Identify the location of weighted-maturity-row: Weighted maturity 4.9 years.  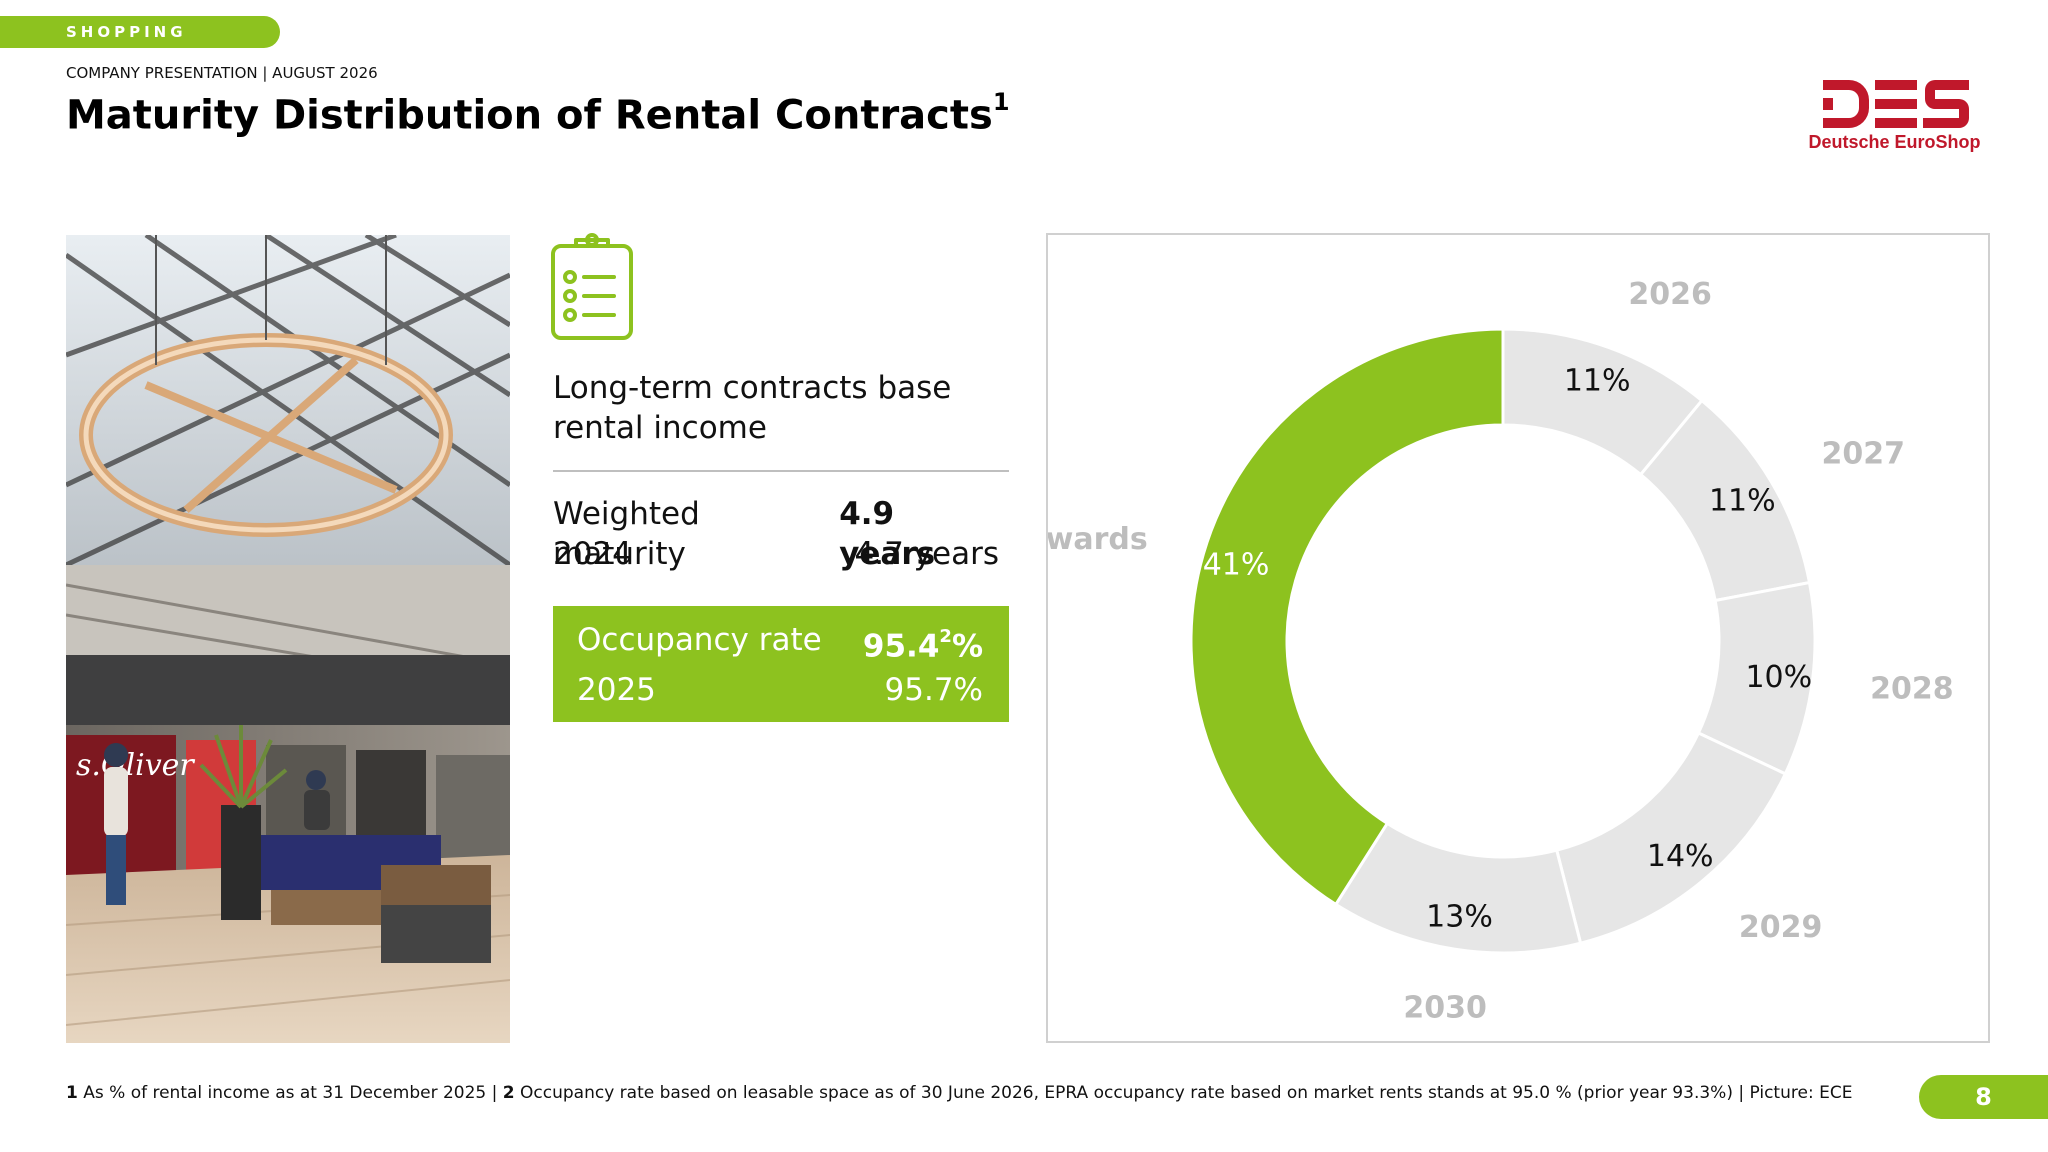
(776, 534).